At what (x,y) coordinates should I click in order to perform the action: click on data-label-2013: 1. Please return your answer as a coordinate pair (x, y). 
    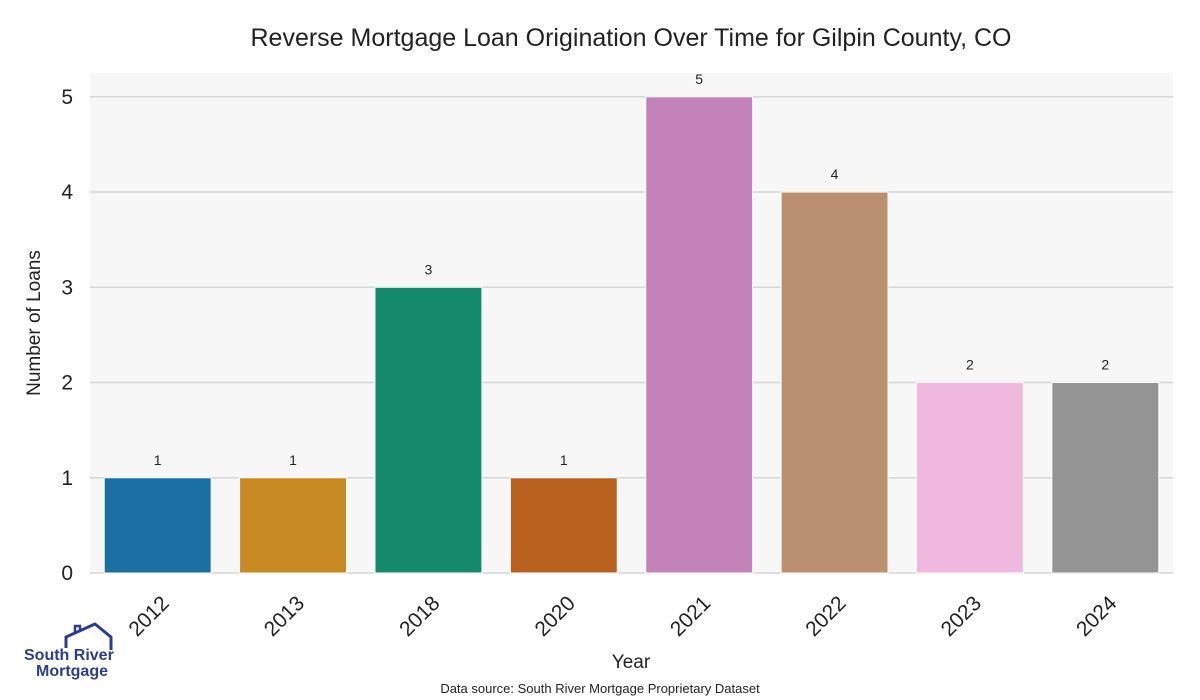
    Looking at the image, I should click on (293, 460).